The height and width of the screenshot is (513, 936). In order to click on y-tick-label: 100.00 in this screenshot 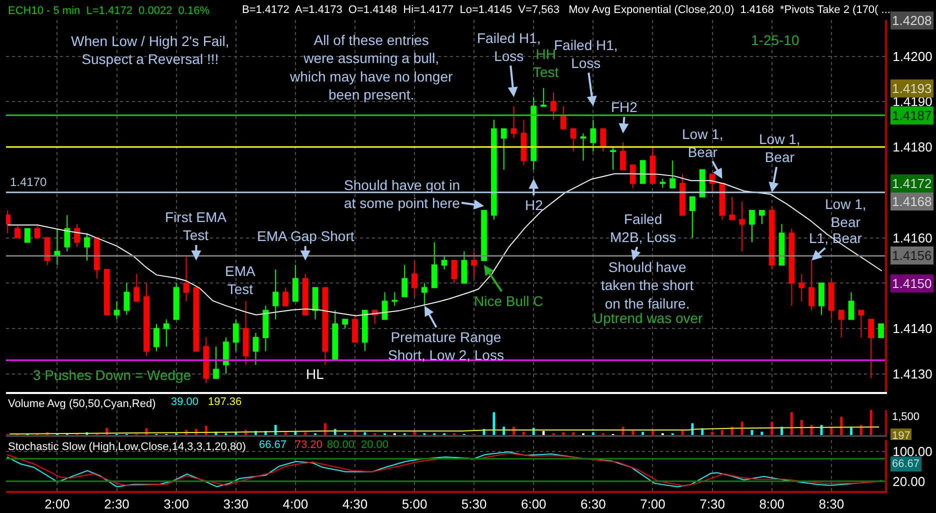, I will do `click(912, 451)`.